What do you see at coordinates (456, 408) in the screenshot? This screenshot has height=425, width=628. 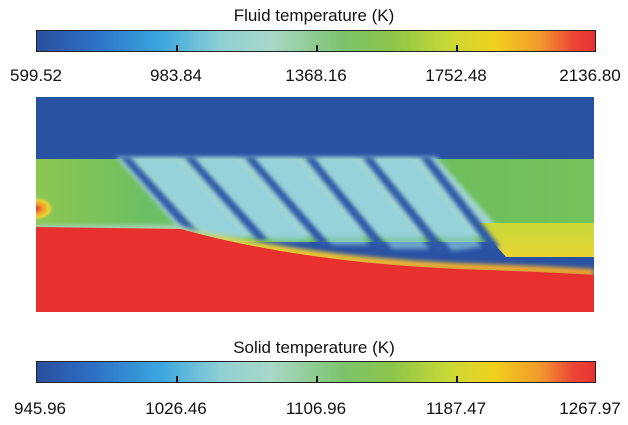 I see `solid-tick-label-3: 1187.47` at bounding box center [456, 408].